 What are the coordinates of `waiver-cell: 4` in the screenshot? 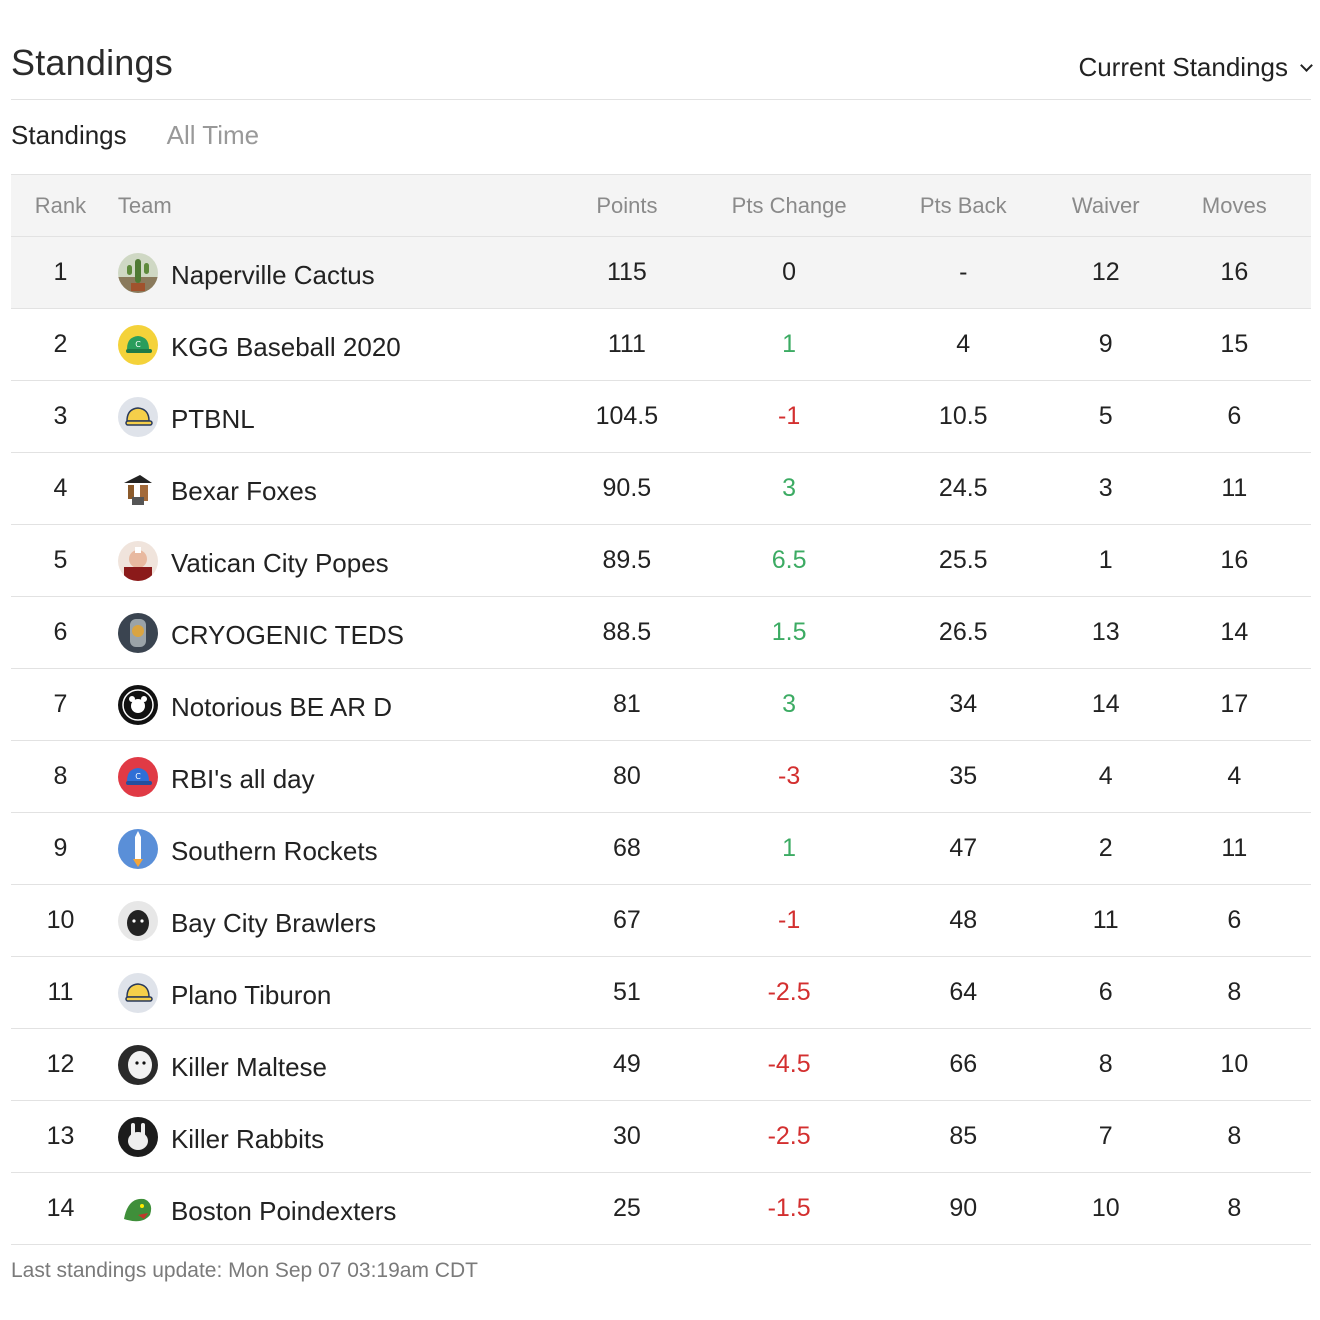 It's located at (1105, 776).